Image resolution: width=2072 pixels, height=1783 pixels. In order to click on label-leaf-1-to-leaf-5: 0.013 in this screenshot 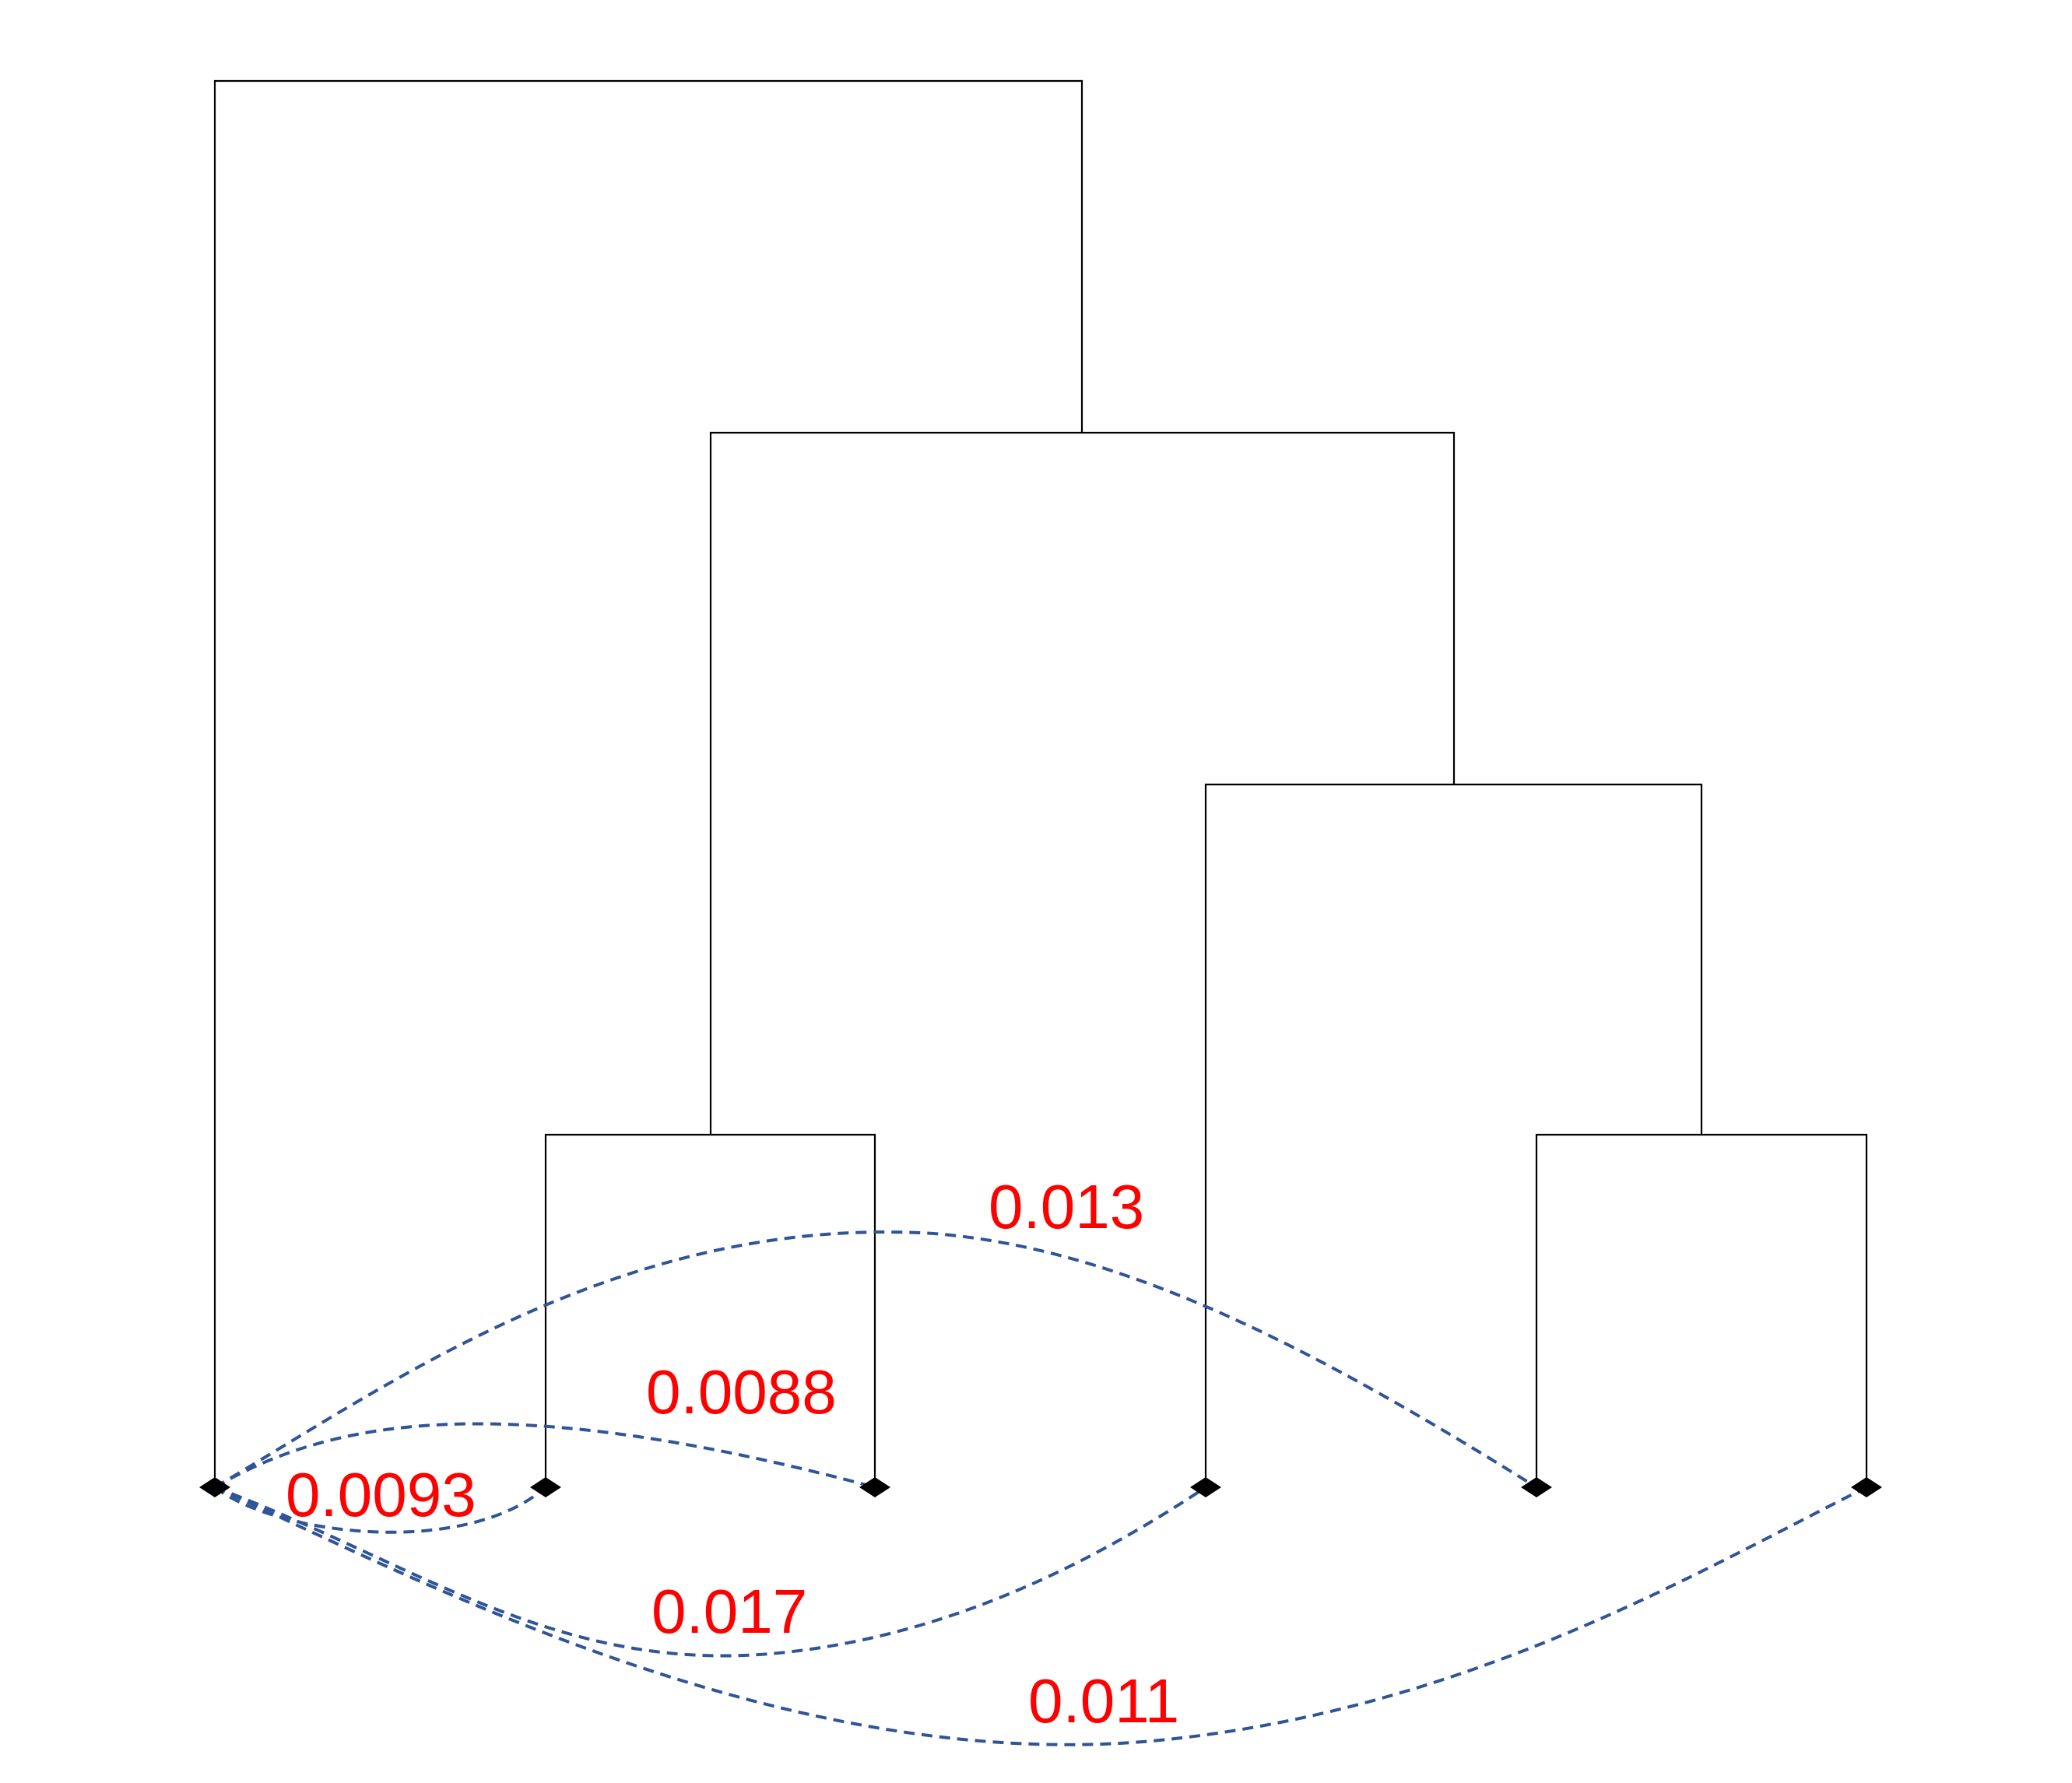, I will do `click(1066, 1206)`.